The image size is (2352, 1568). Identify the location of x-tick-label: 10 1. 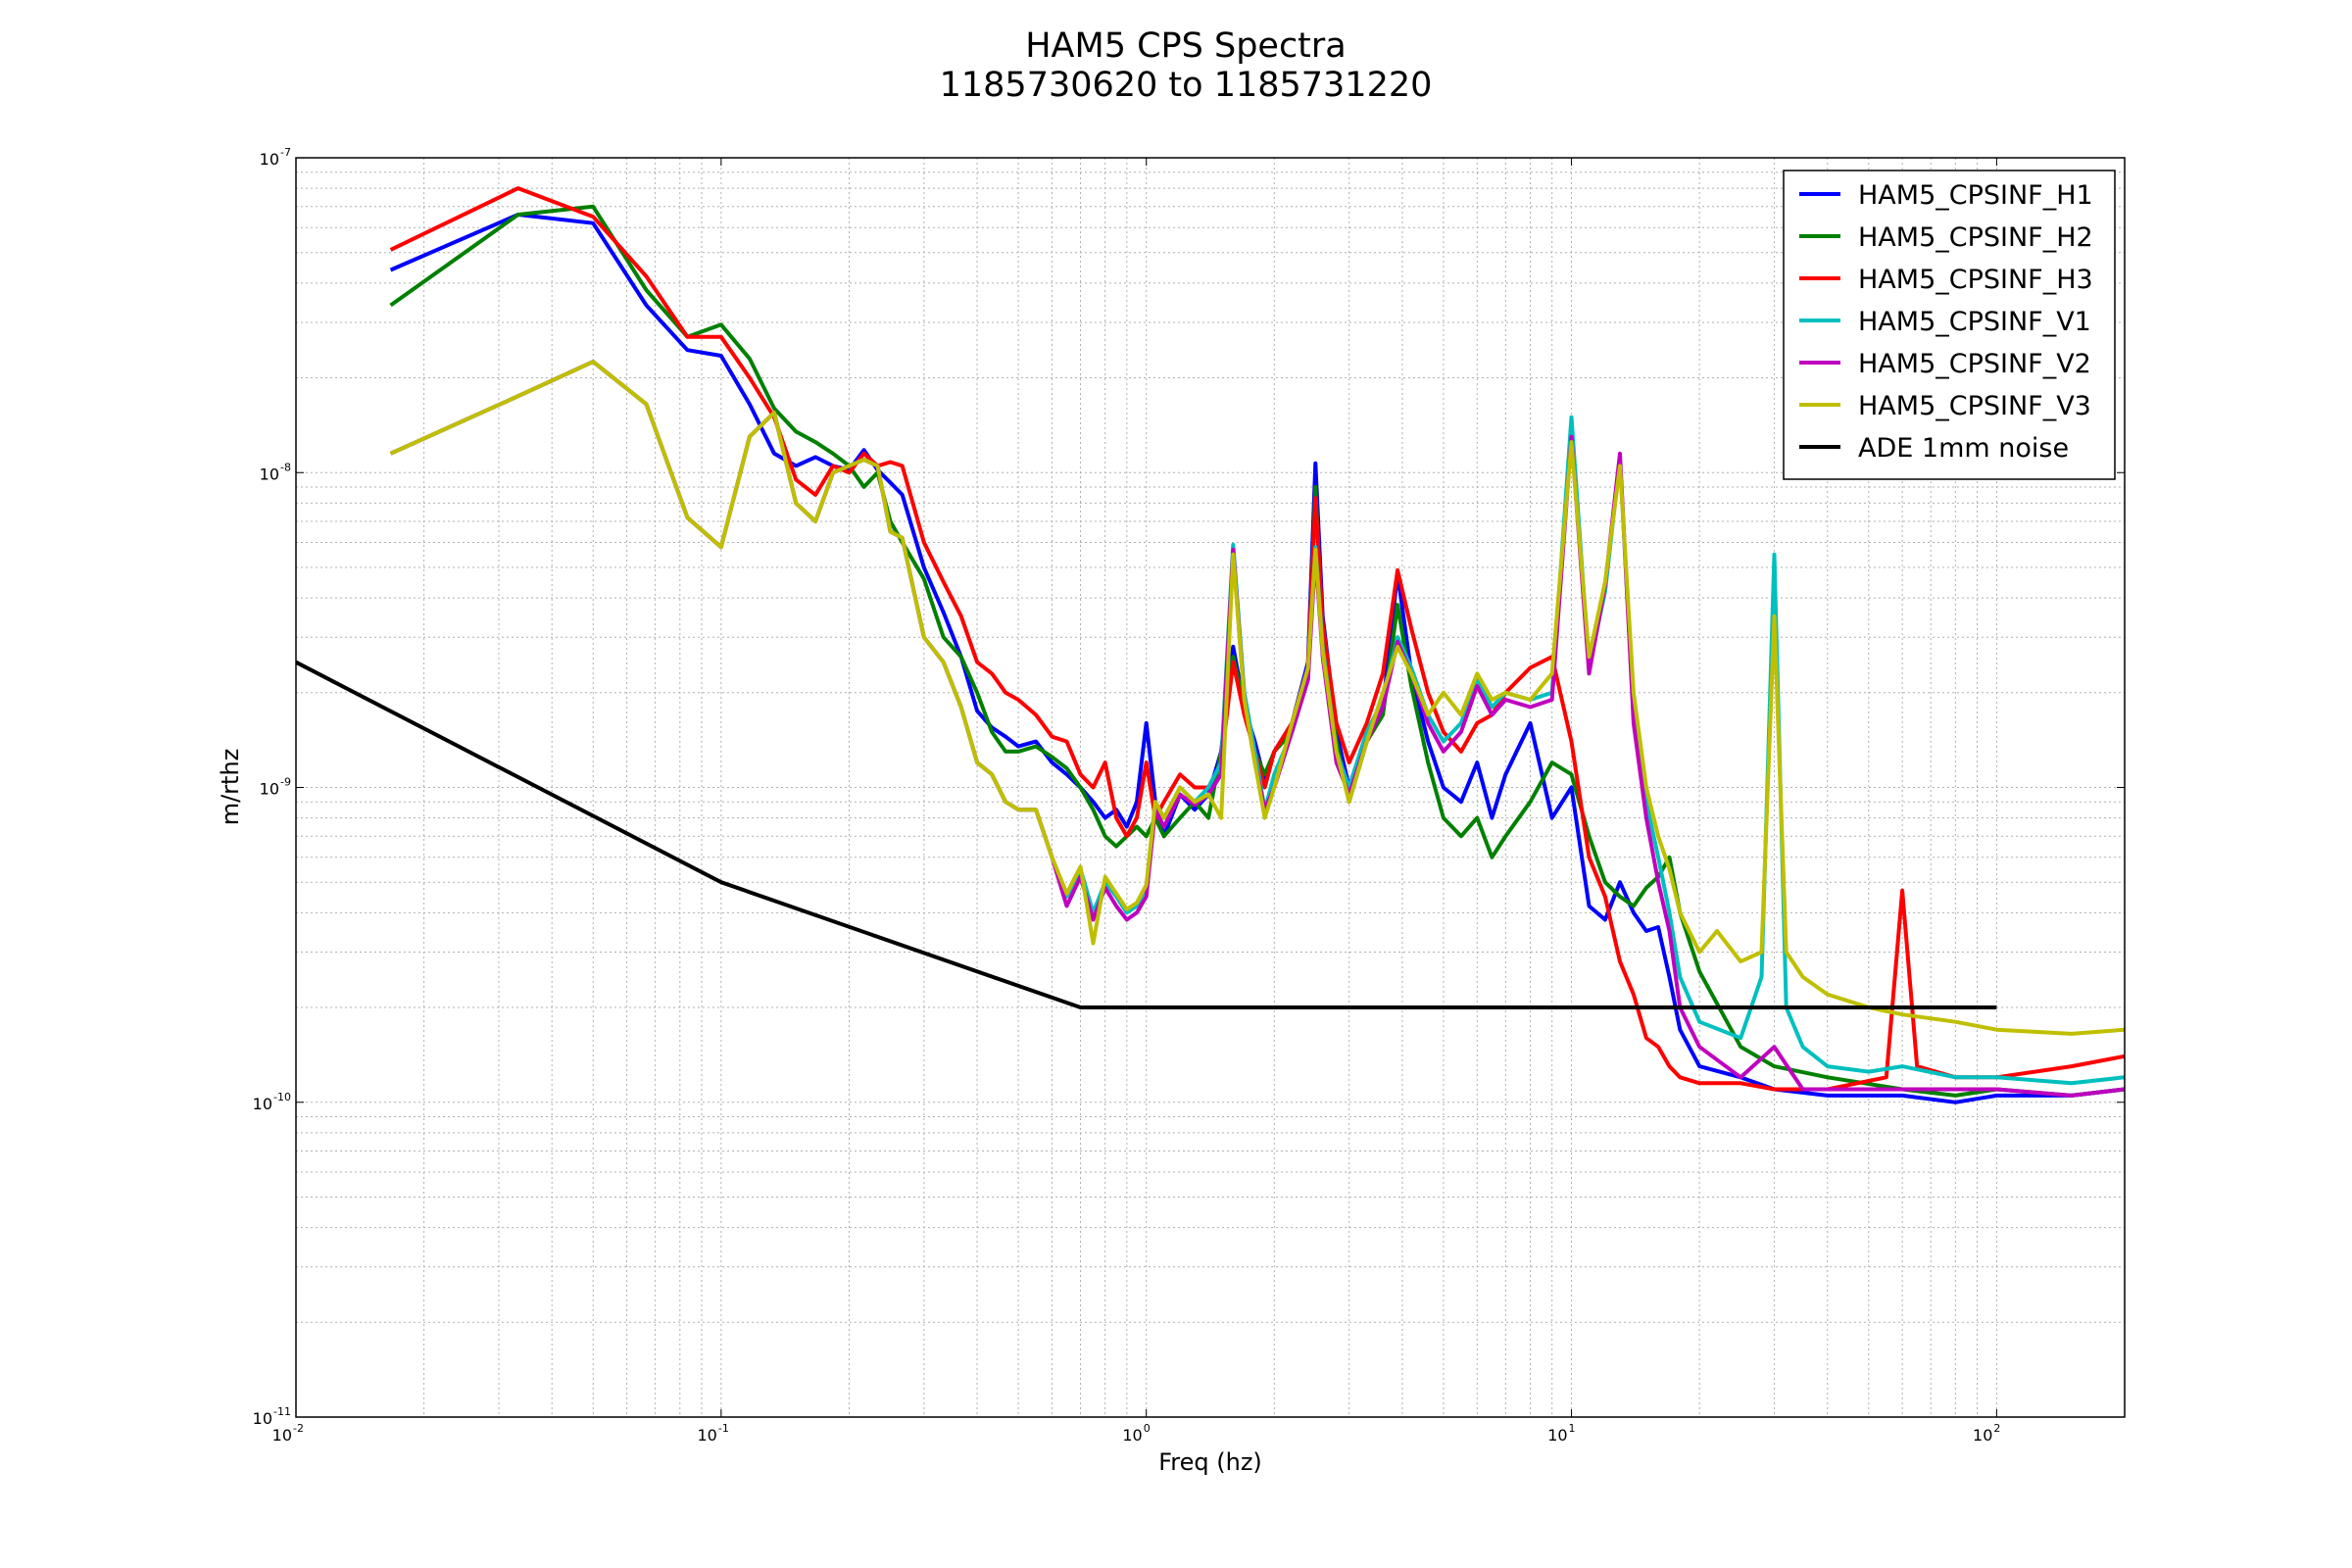
(1561, 1433).